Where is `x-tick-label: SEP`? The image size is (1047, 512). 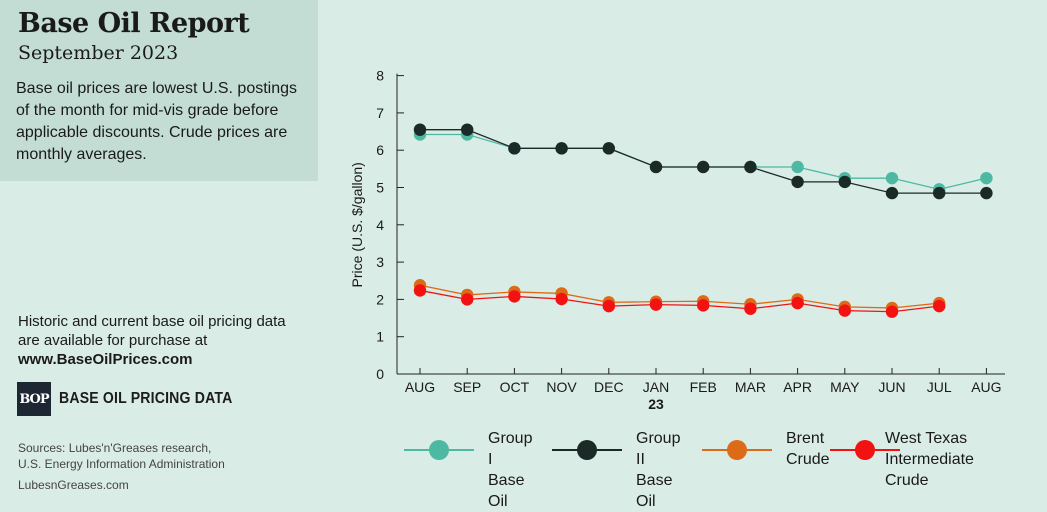
x-tick-label: SEP is located at coordinates (467, 387).